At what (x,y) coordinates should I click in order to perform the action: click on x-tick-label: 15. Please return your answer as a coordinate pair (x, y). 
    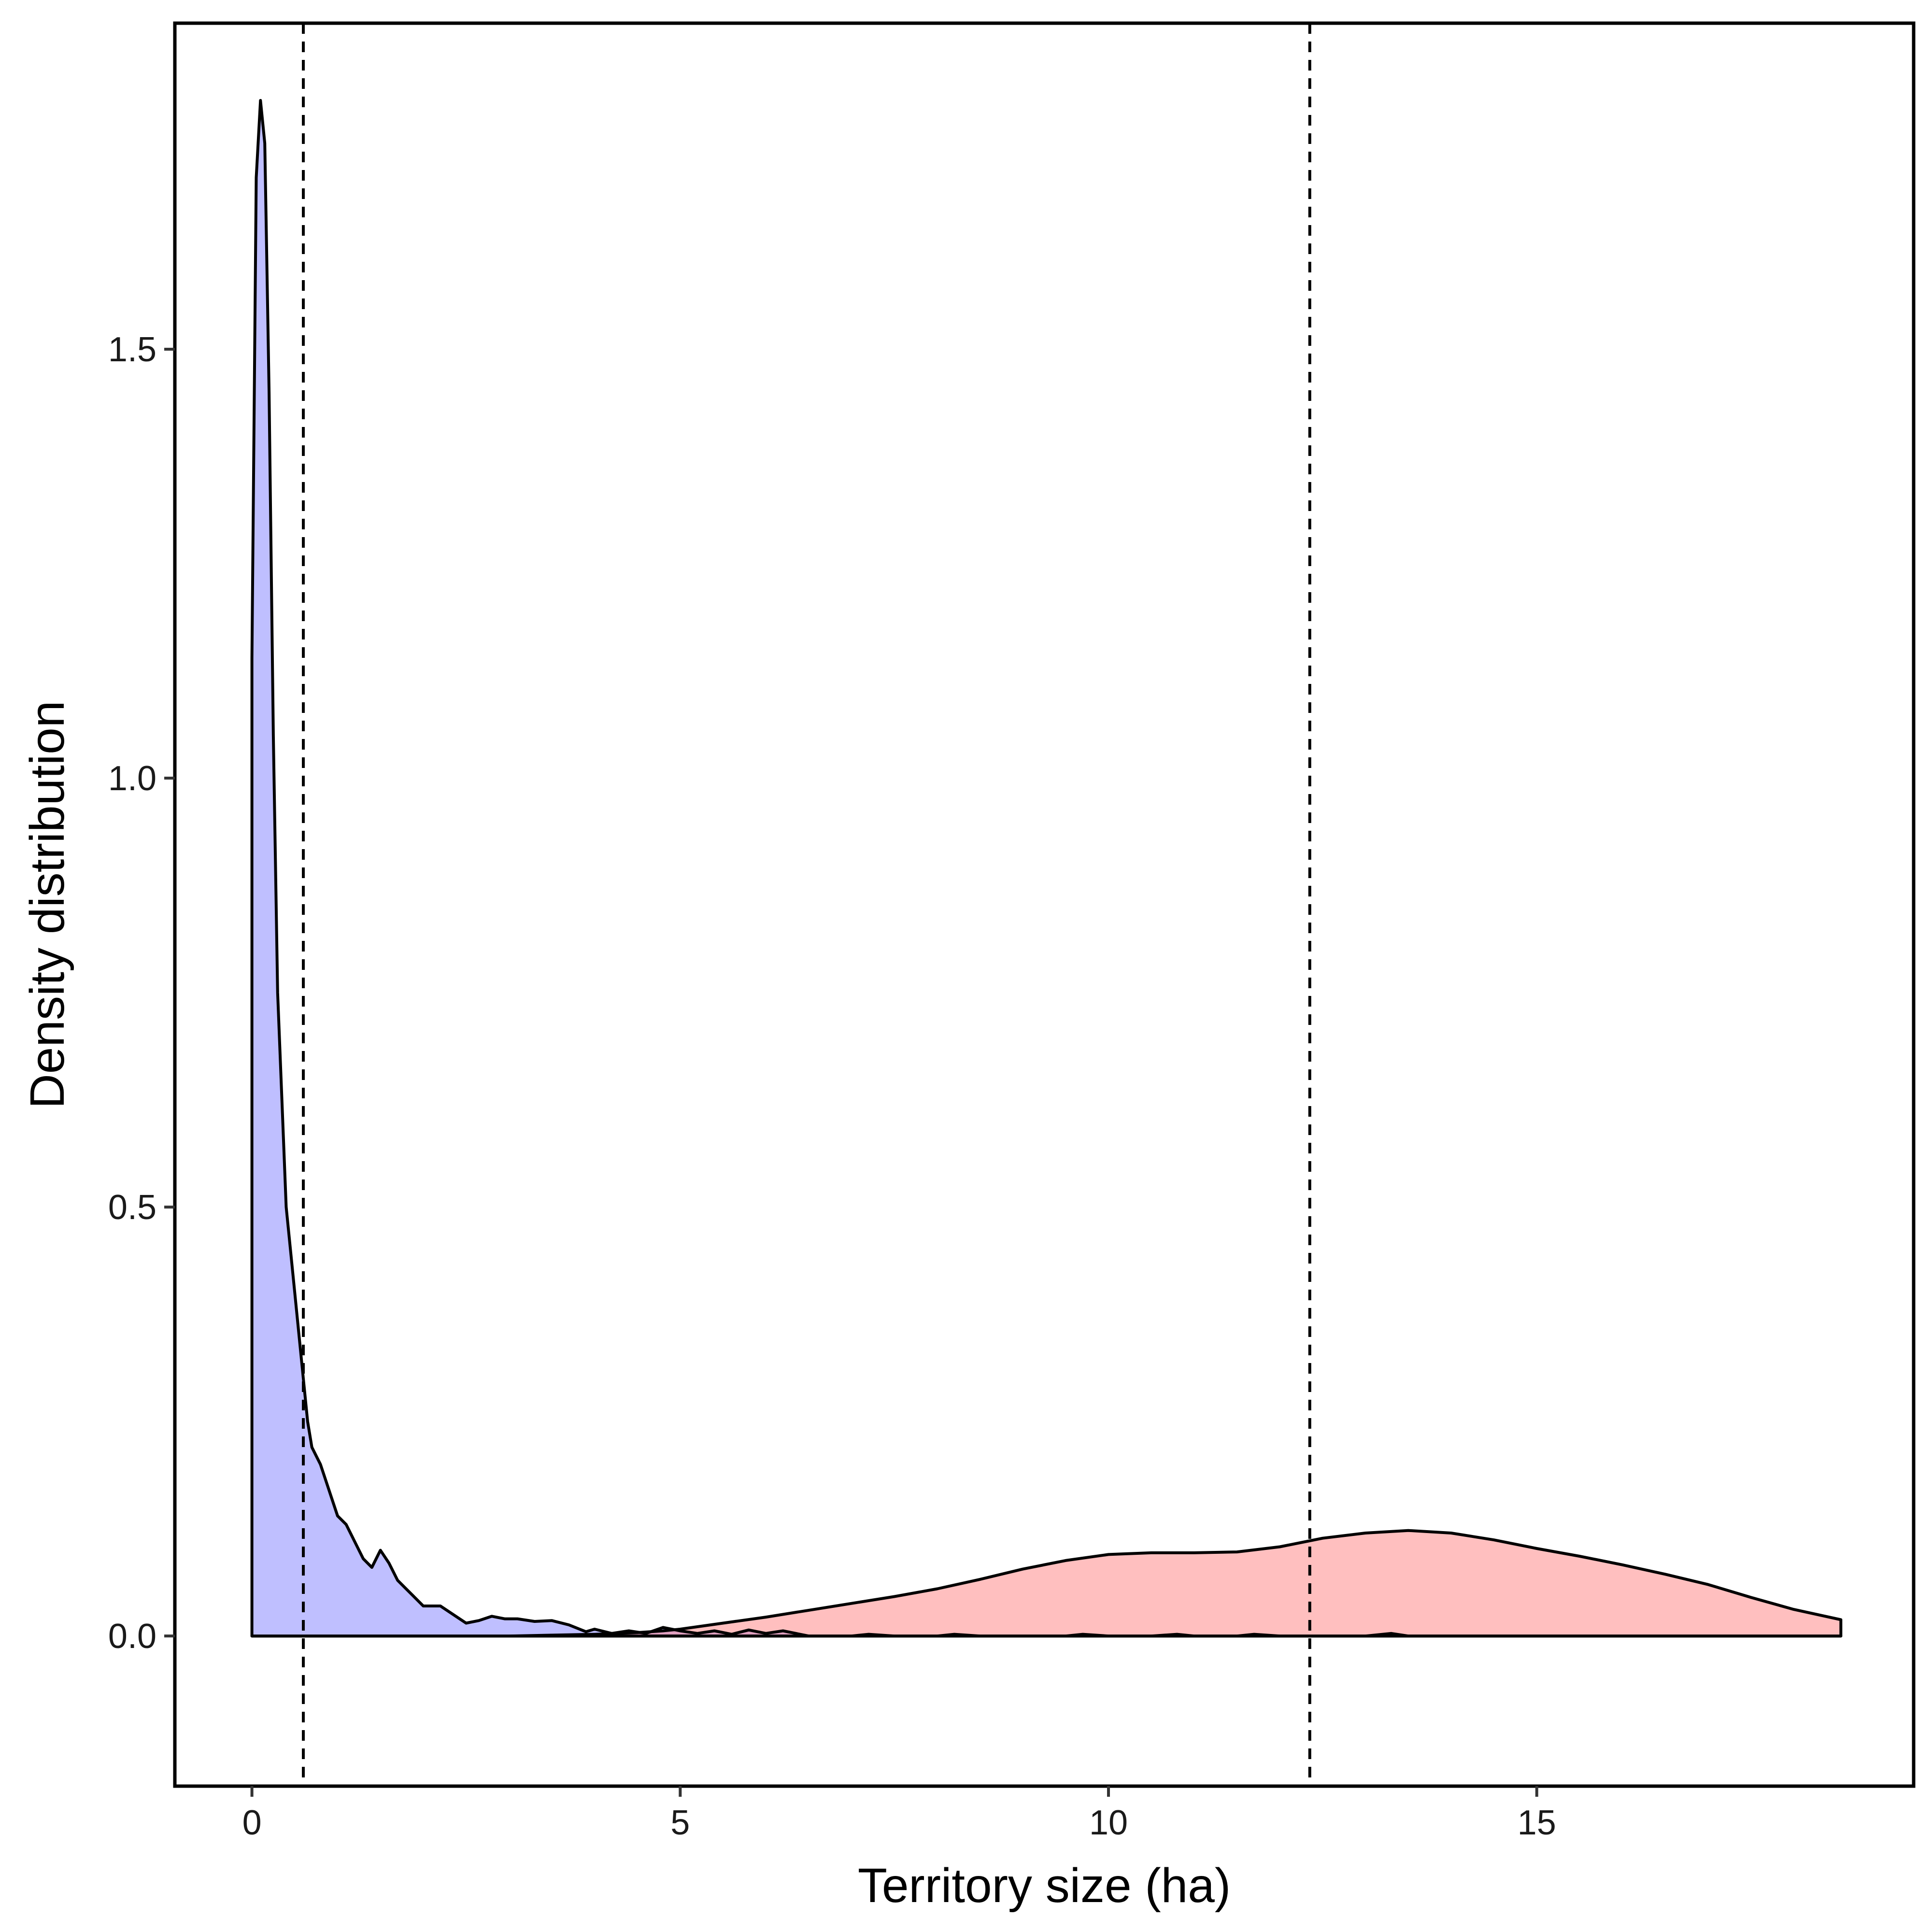
    Looking at the image, I should click on (1537, 1823).